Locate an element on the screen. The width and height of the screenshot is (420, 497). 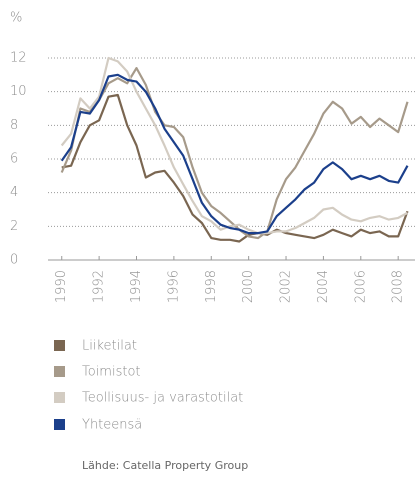
legend-label: Teollisuus- ja varastotilat is located at coordinates (162, 398).